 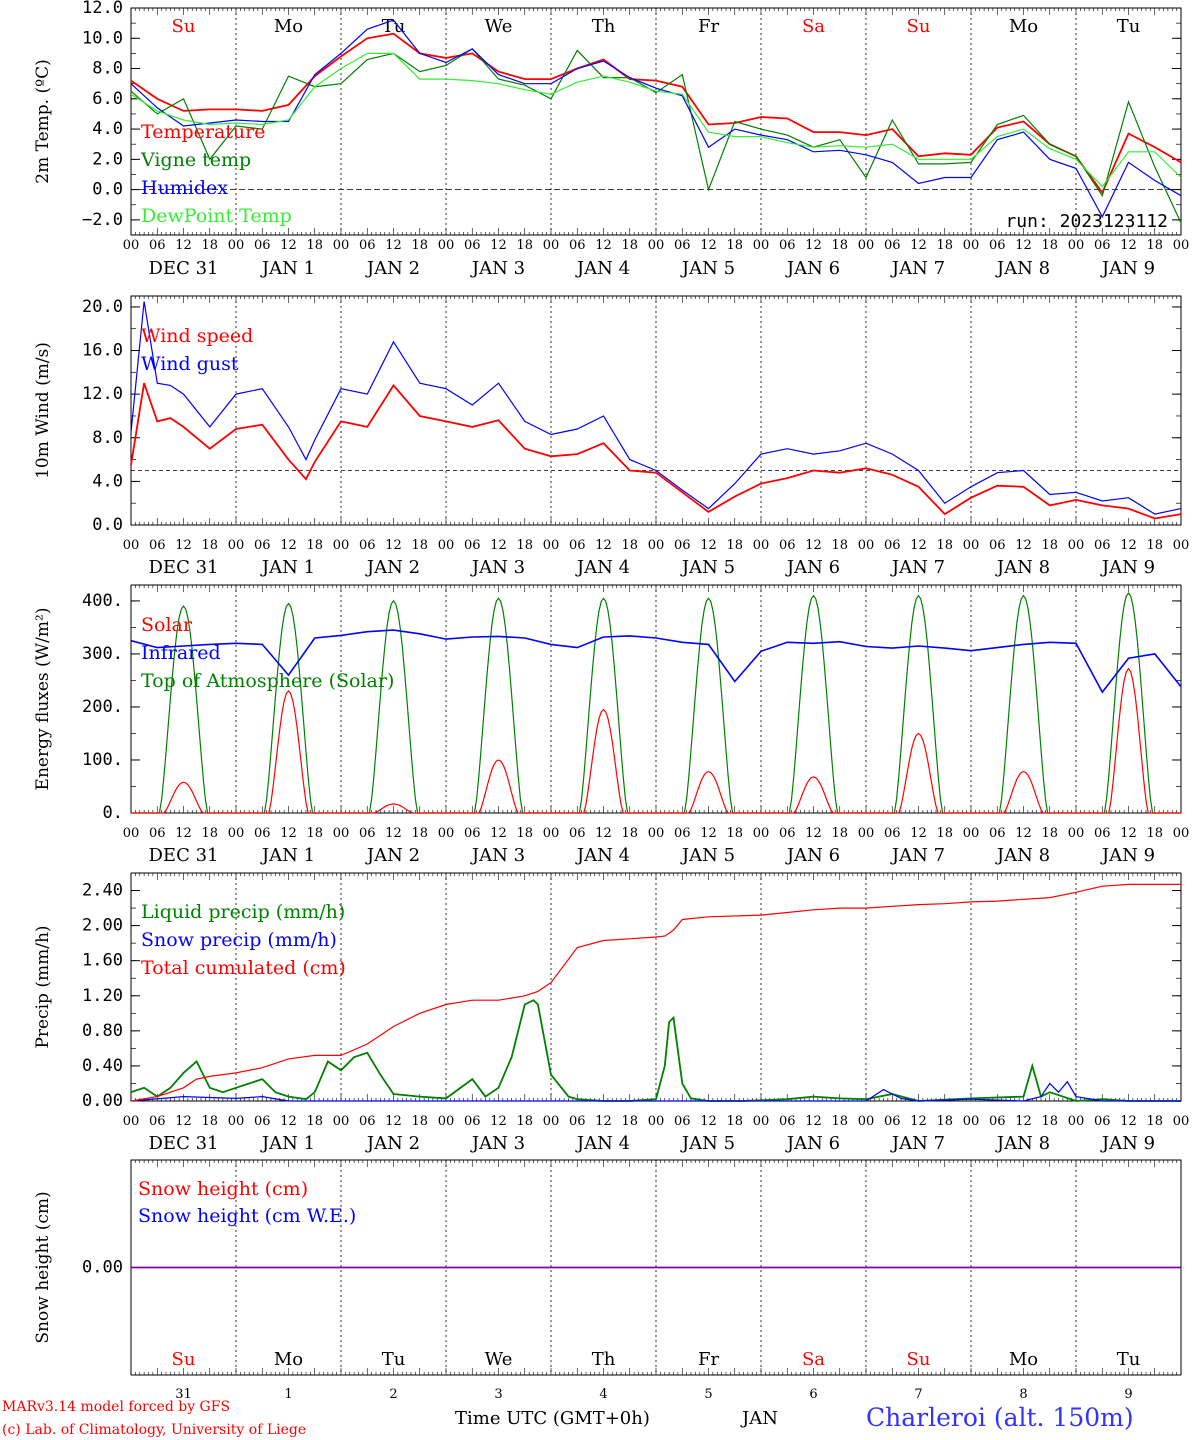 I want to click on date-label: JAN 8, so click(x=1022, y=268).